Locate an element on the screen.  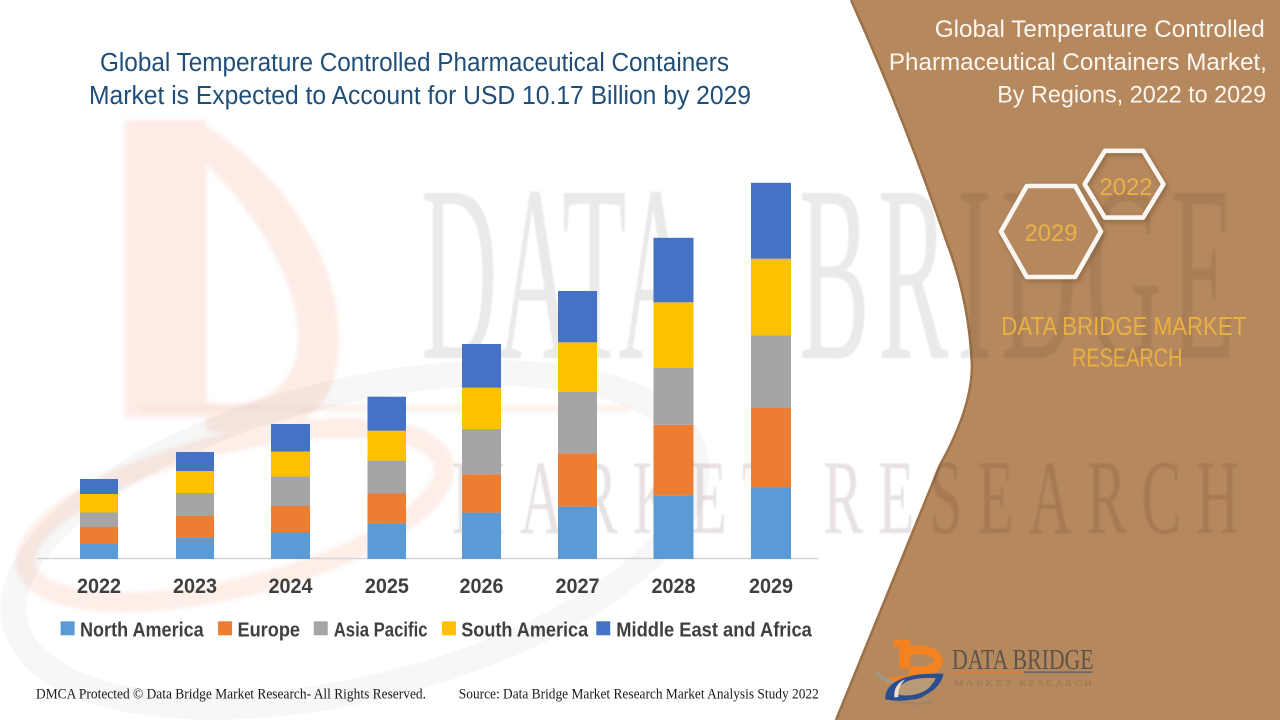
svg-text: Europe is located at coordinates (269, 629).